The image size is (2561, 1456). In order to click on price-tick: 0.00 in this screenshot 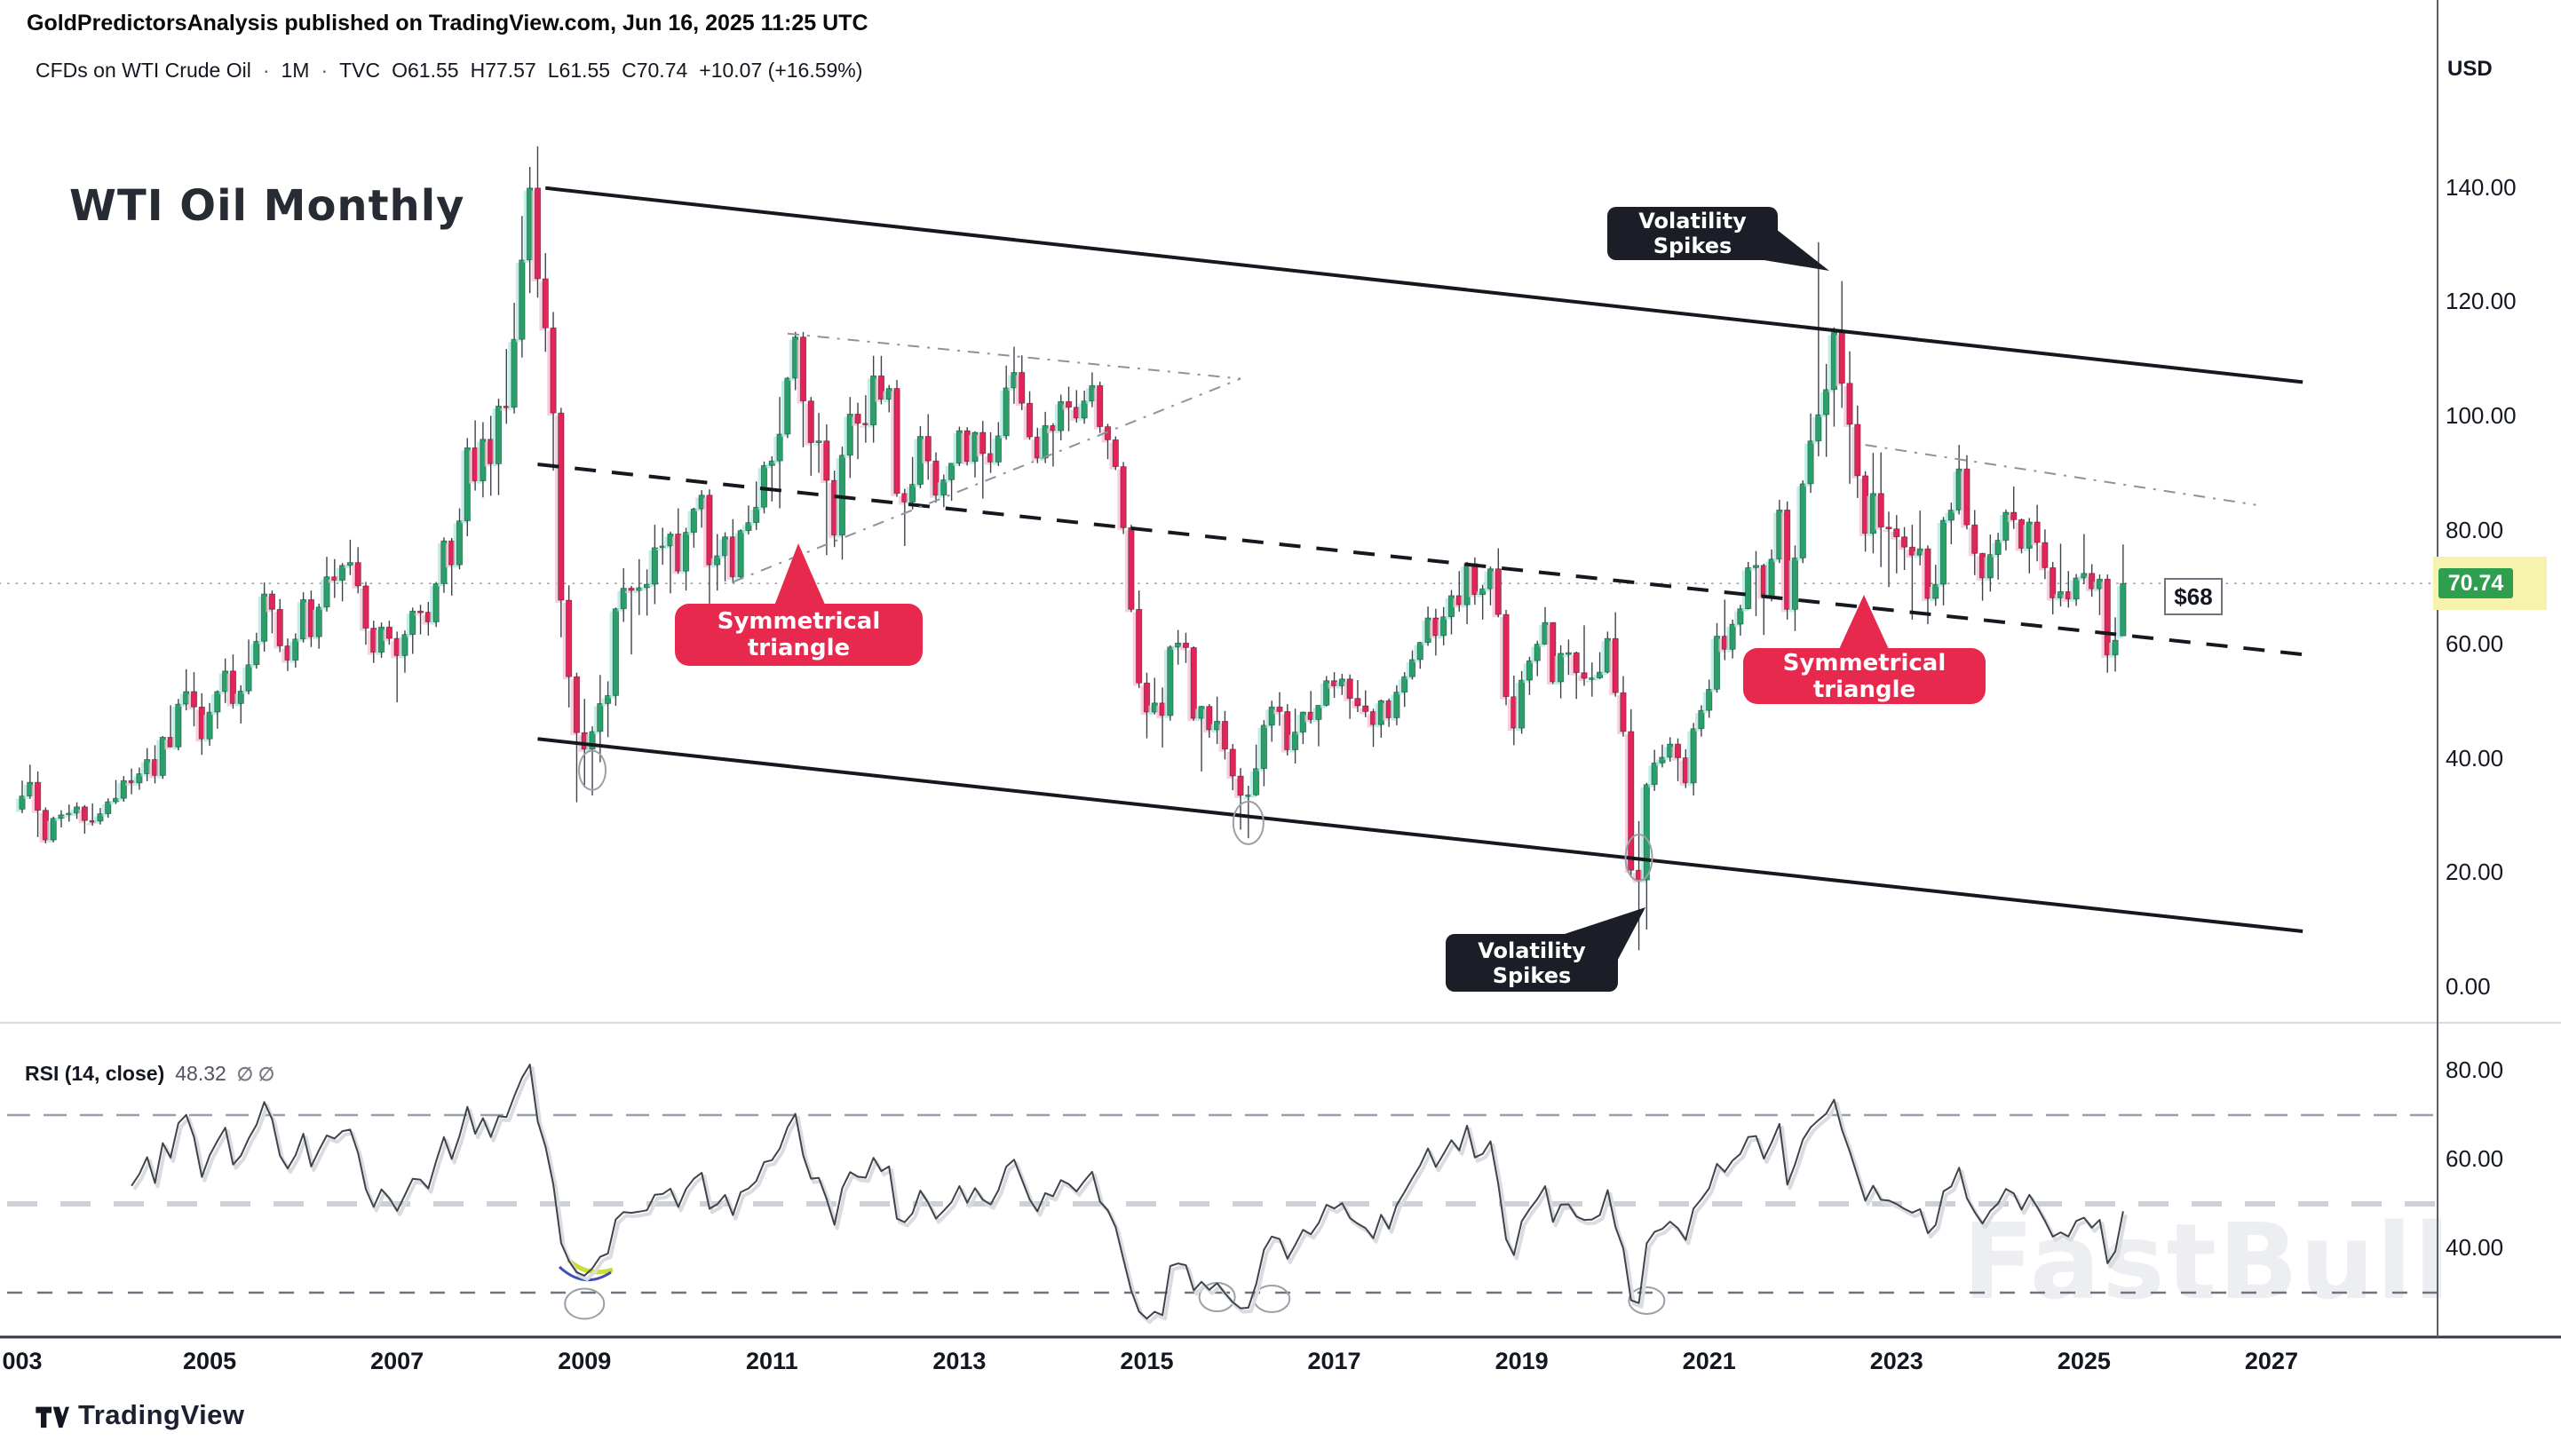, I will do `click(2468, 987)`.